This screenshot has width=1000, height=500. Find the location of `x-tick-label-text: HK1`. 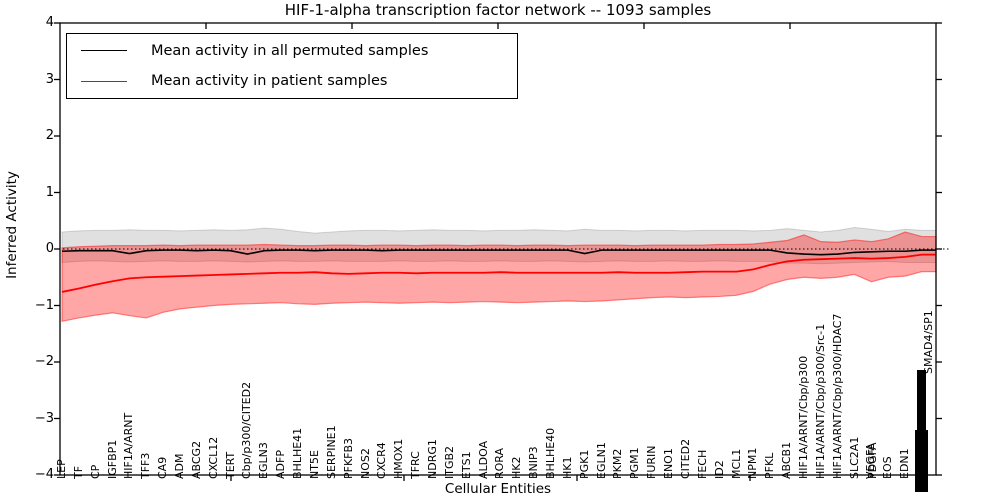

x-tick-label-text: HK1 is located at coordinates (567, 467).